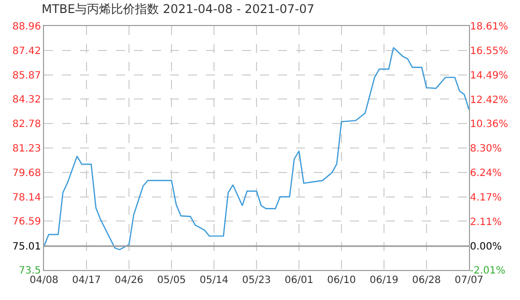 The height and width of the screenshot is (300, 520). Describe the element at coordinates (489, 76) in the screenshot. I see `y2-tick-label: 14.49%` at that location.